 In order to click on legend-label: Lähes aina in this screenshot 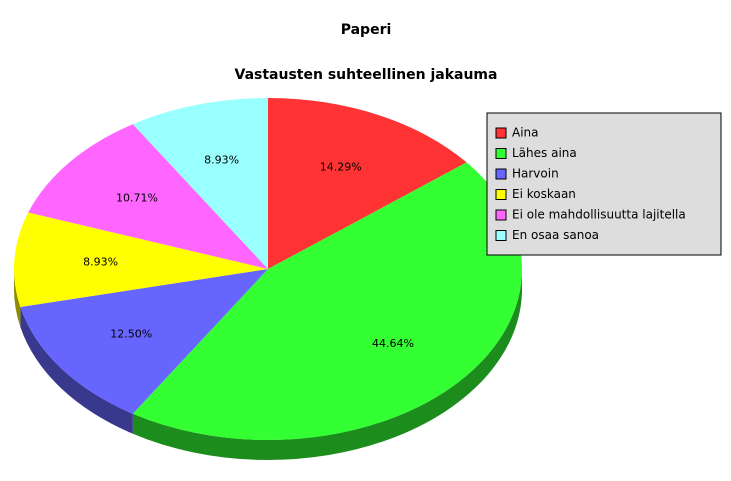, I will do `click(544, 153)`.